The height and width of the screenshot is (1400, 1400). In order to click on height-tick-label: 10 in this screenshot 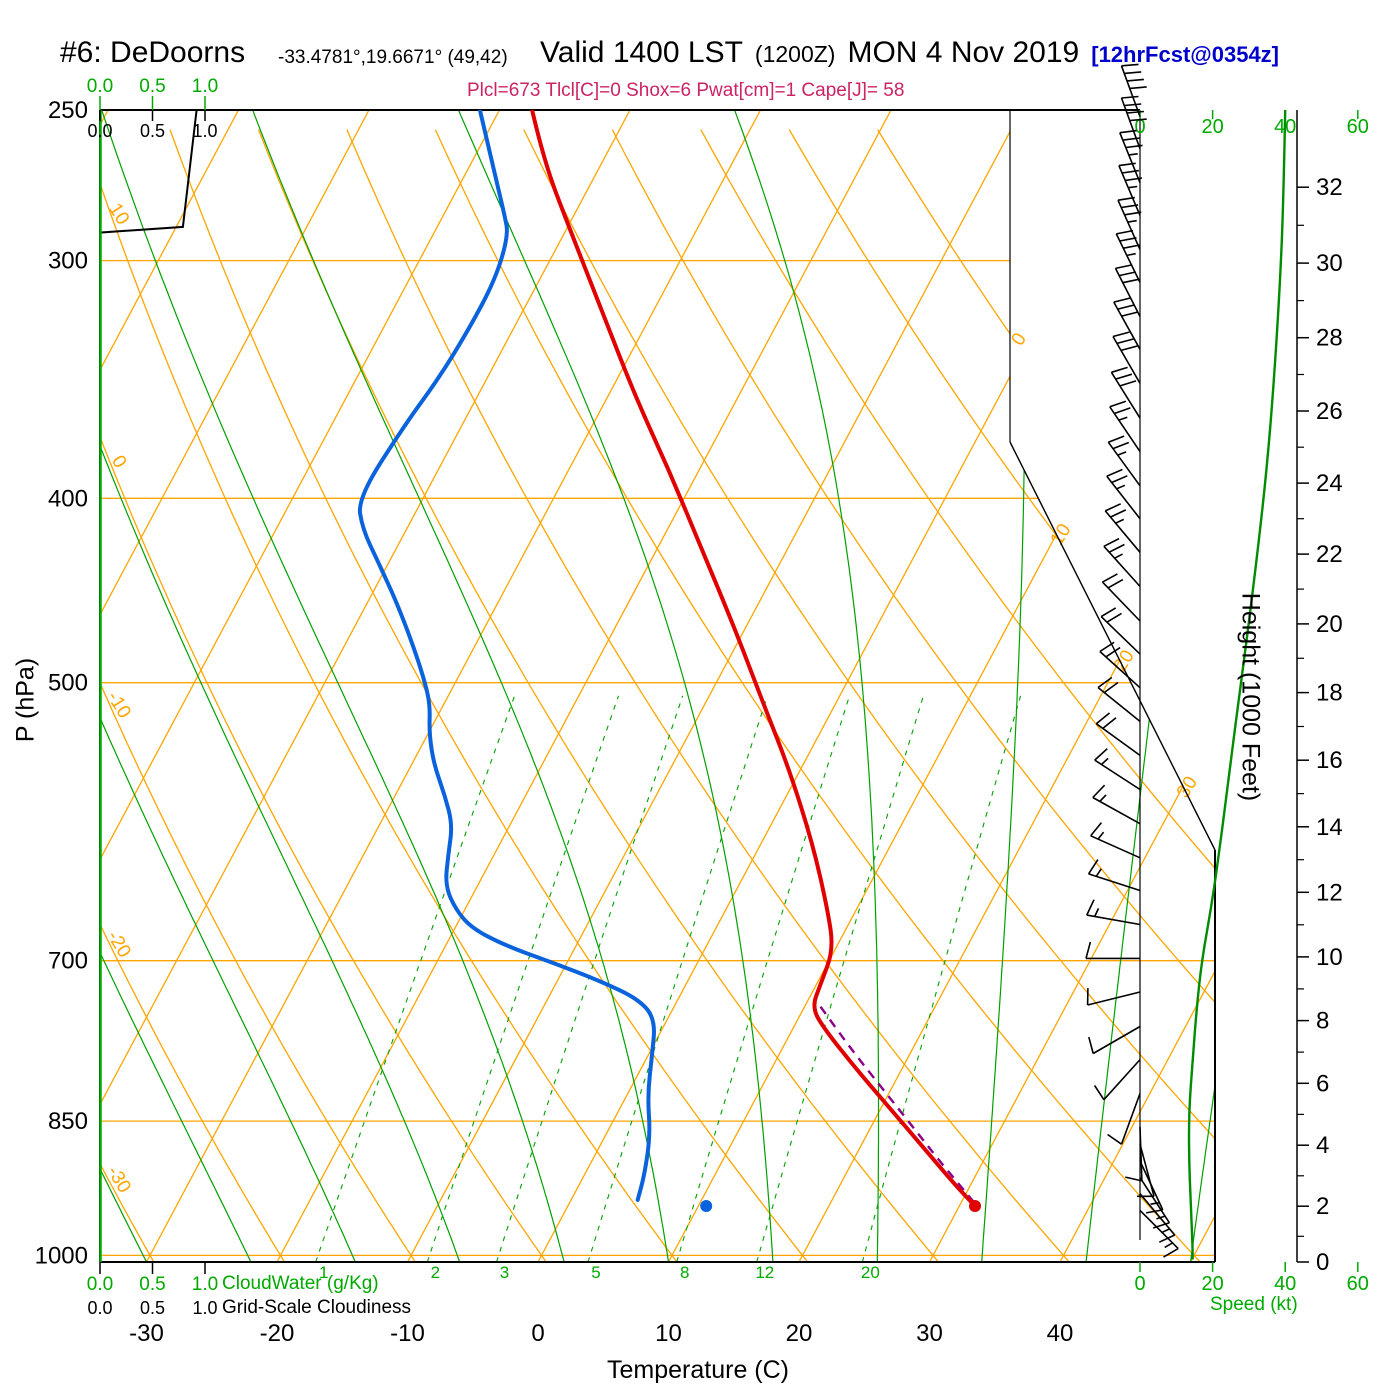, I will do `click(1329, 957)`.